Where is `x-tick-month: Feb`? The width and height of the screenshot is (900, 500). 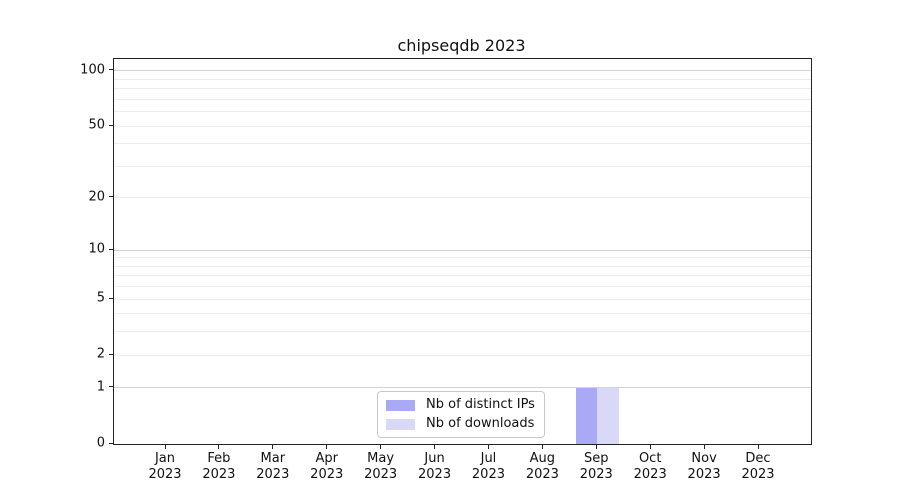
x-tick-month: Feb is located at coordinates (219, 458).